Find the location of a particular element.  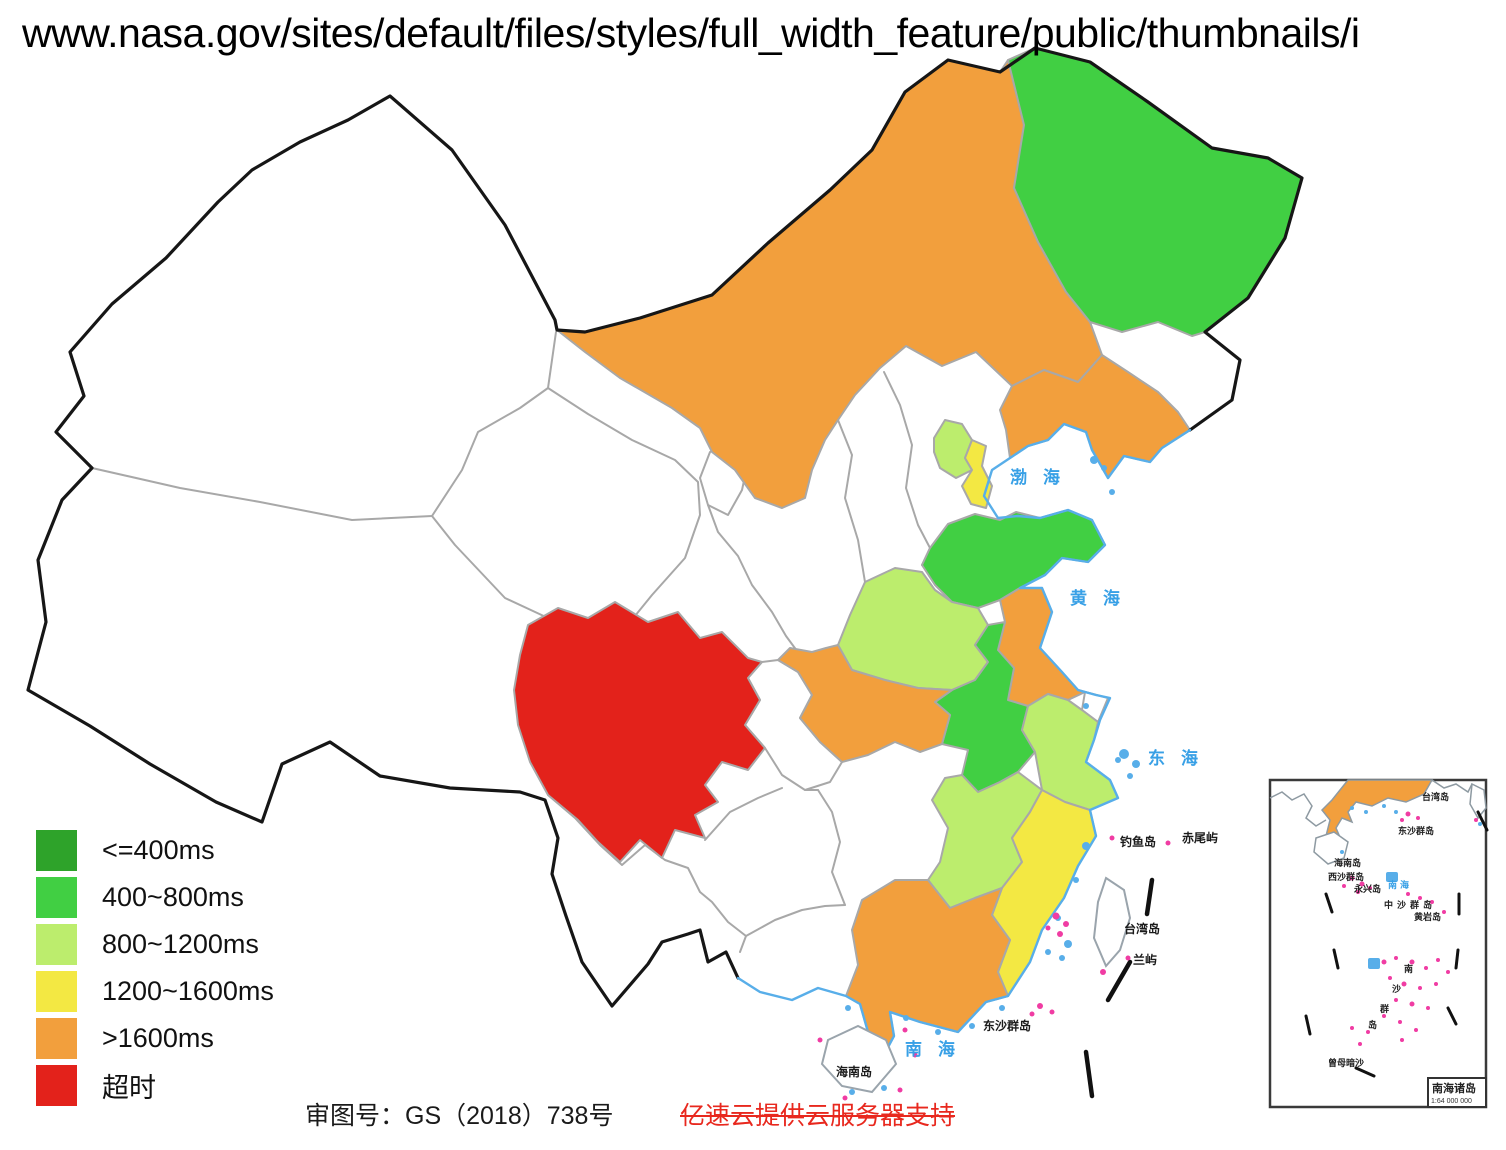

legend-label-timeout: 超时 is located at coordinates (129, 1088).